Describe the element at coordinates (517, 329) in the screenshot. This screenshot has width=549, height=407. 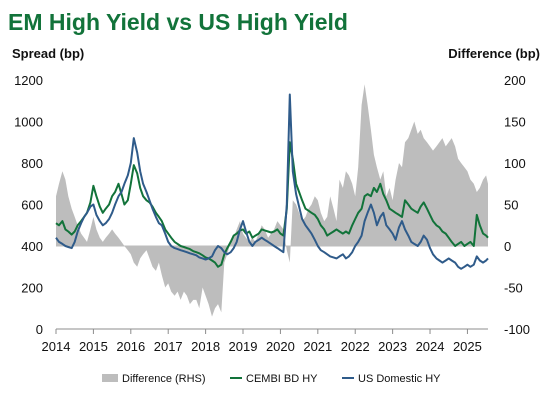
I see `y2-tick-label: -100` at that location.